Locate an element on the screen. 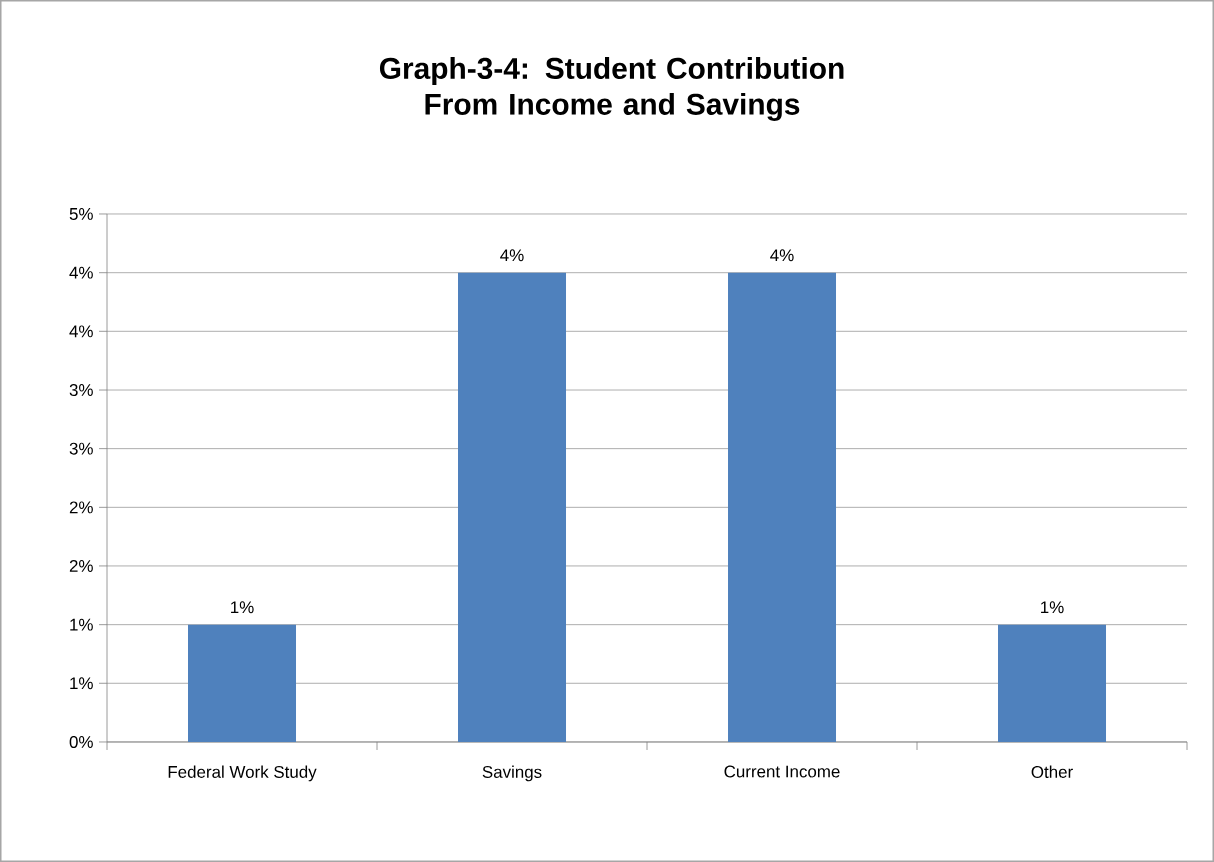 Image resolution: width=1214 pixels, height=862 pixels. x-tick-label: Savings is located at coordinates (512, 773).